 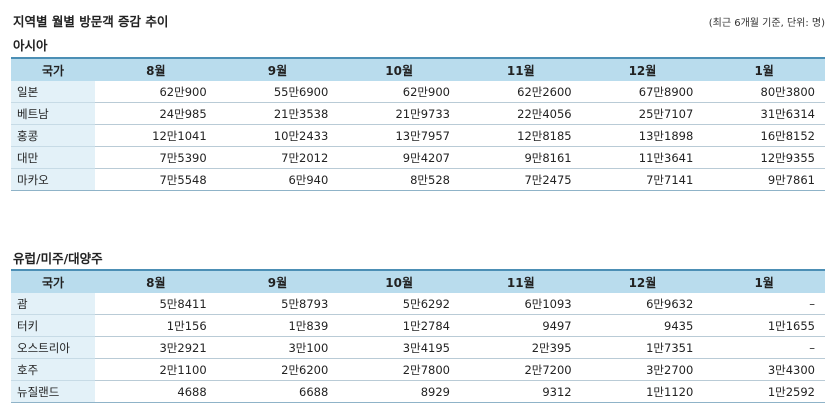 I want to click on value-cell: 80만3800, so click(x=764, y=92).